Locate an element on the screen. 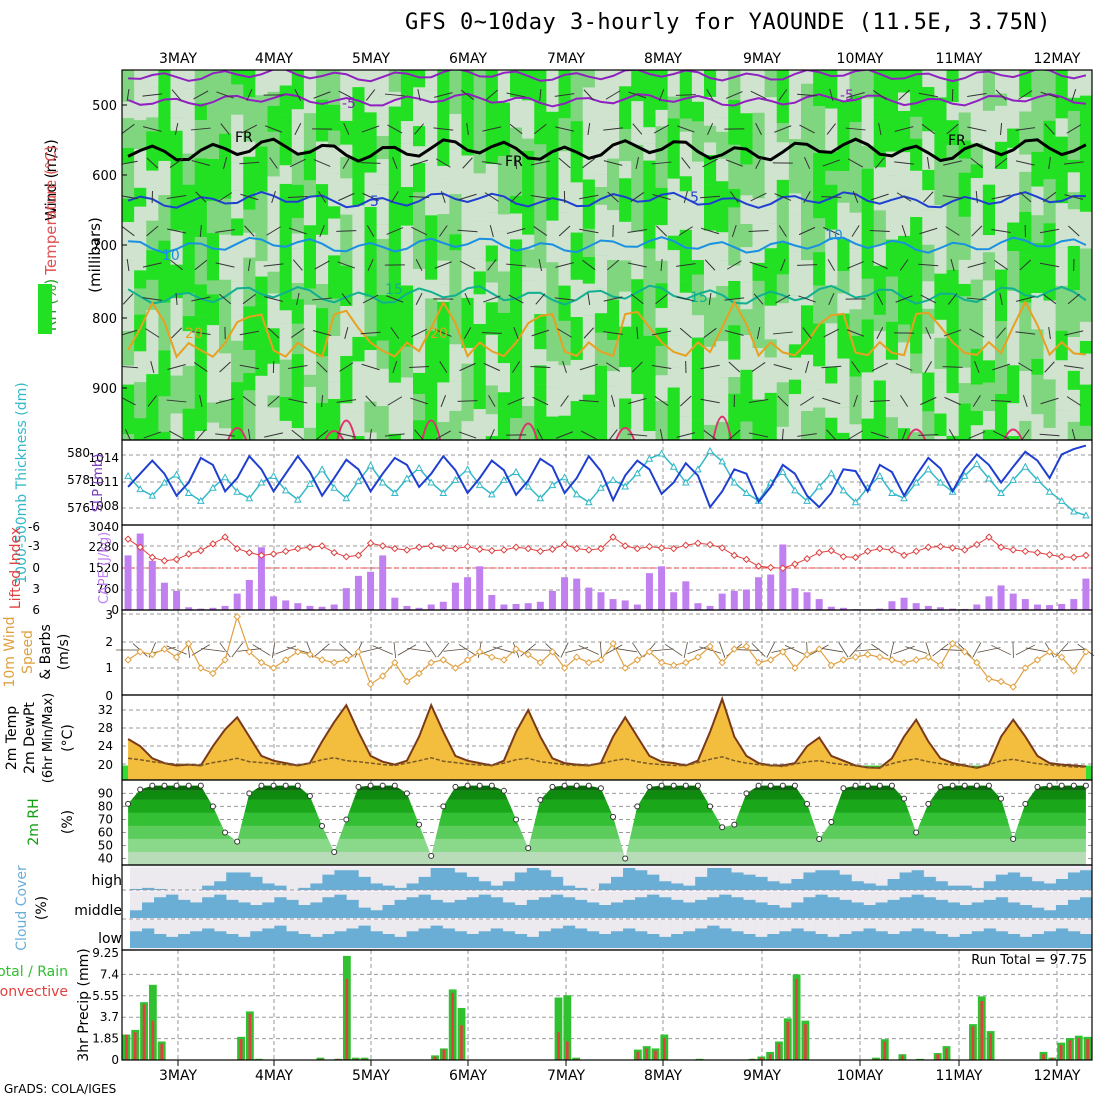  rh-tick-label: 70 is located at coordinates (105, 819).